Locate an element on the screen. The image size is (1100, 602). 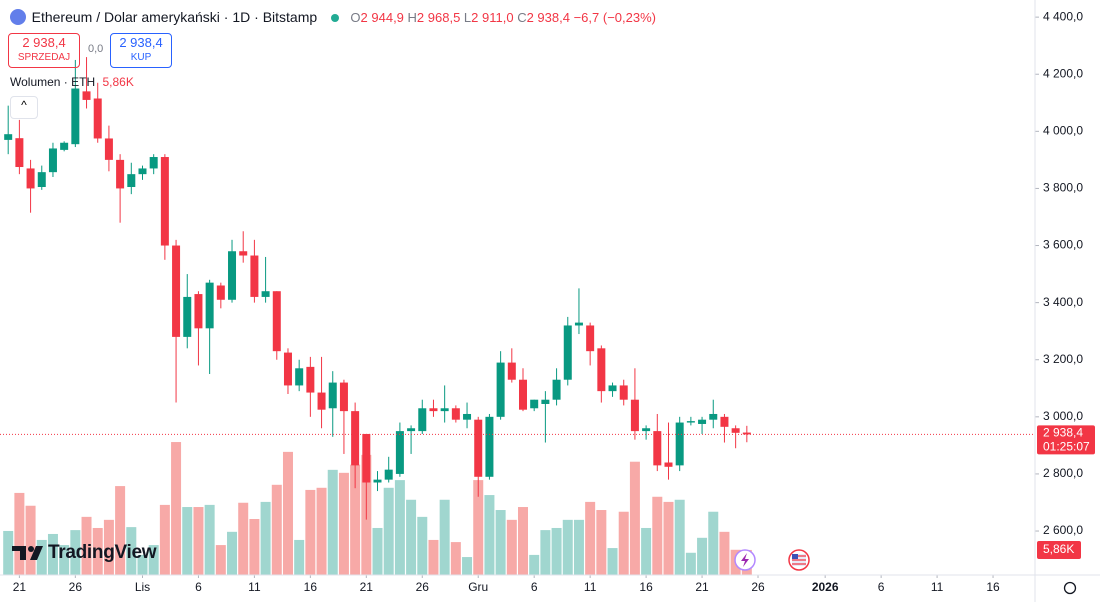
y-tick-label: 2 800,0 is located at coordinates (1063, 473).